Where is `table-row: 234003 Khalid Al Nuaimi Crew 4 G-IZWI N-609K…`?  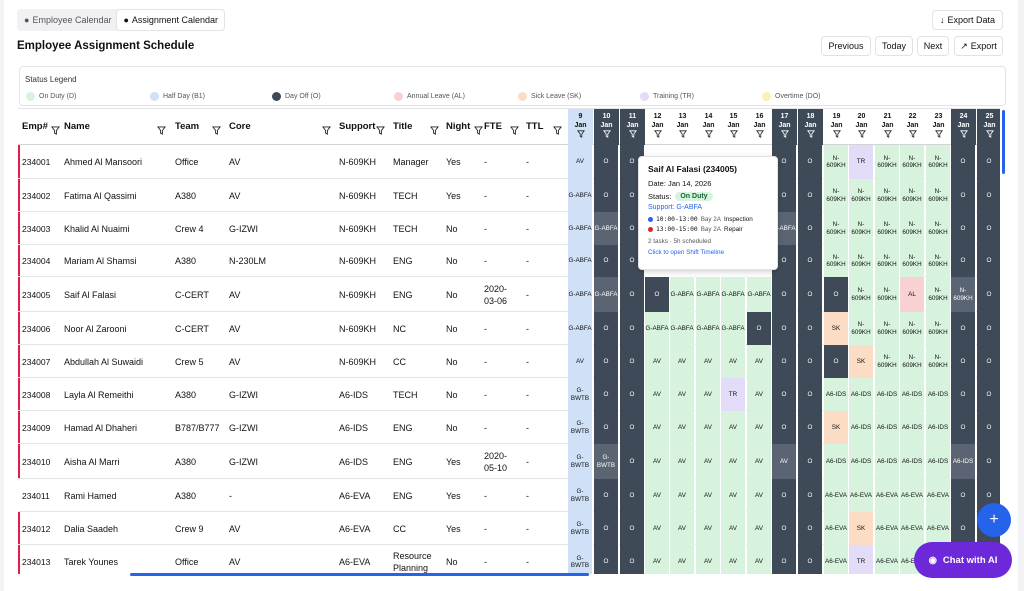 table-row: 234003 Khalid Al Nuaimi Crew 4 G-IZWI N-609K… is located at coordinates (509, 228).